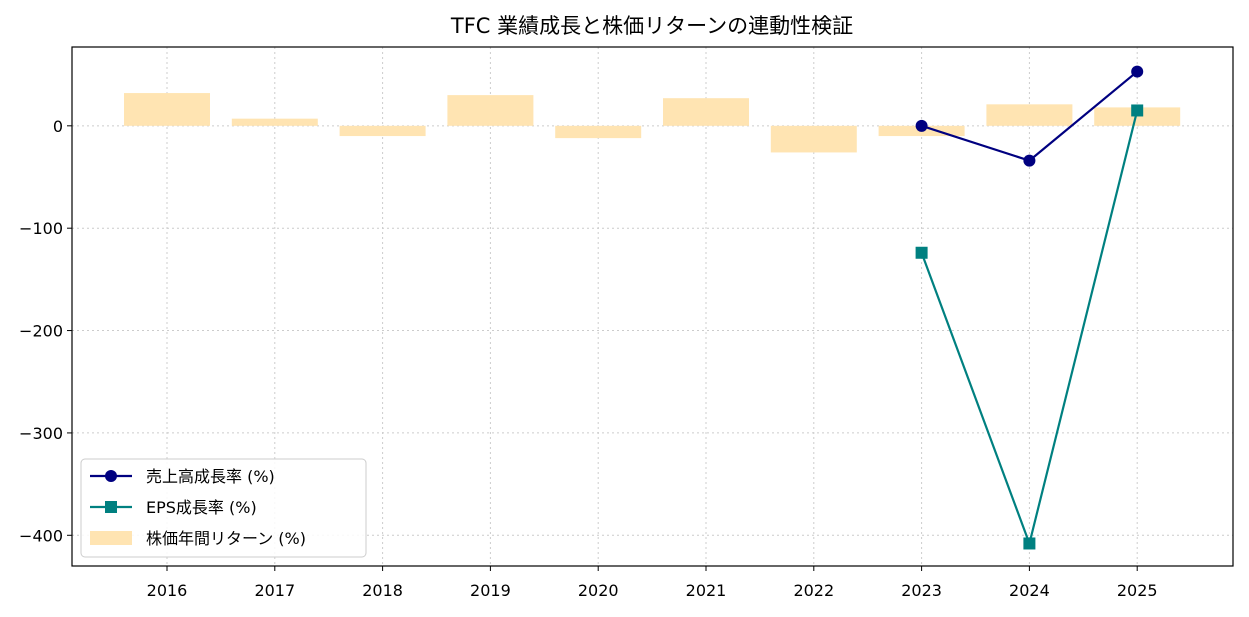 This screenshot has height=617, width=1249. I want to click on chart-title: TFC 業績成長と株価リターンの連動性検証, so click(651, 26).